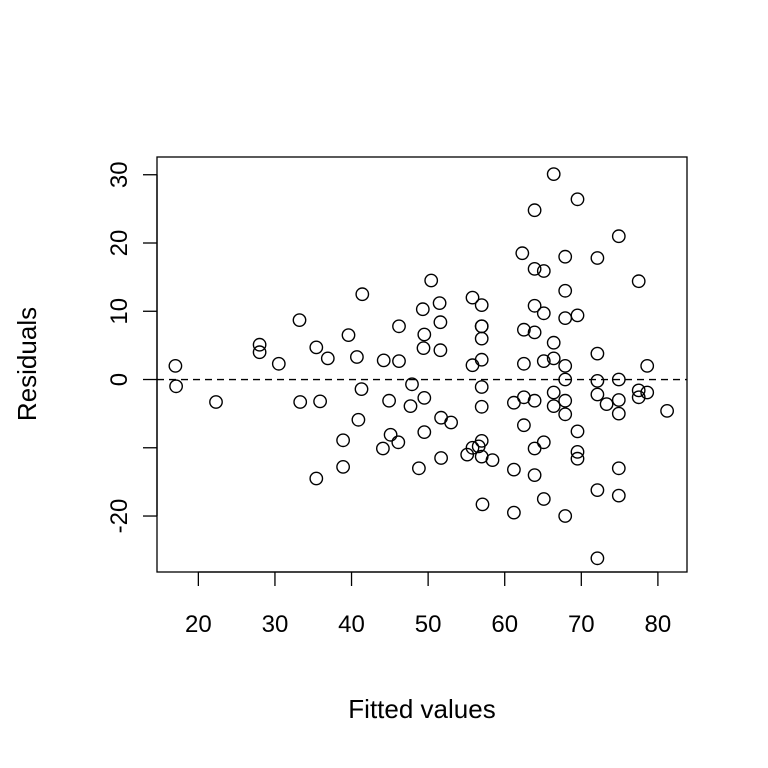 The width and height of the screenshot is (768, 768). Describe the element at coordinates (428, 604) in the screenshot. I see `x-axis: 20 30 40 50 60 70 80` at that location.